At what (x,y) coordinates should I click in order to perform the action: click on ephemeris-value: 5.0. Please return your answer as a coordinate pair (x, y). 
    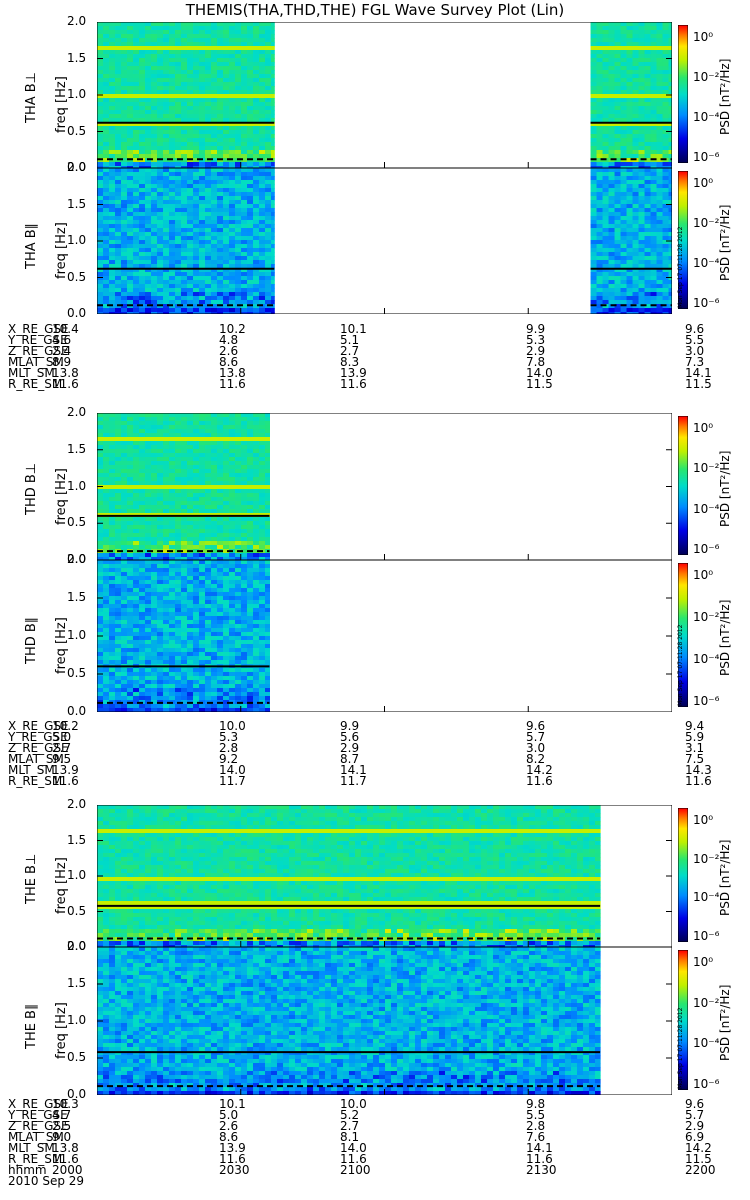
    Looking at the image, I should click on (62, 737).